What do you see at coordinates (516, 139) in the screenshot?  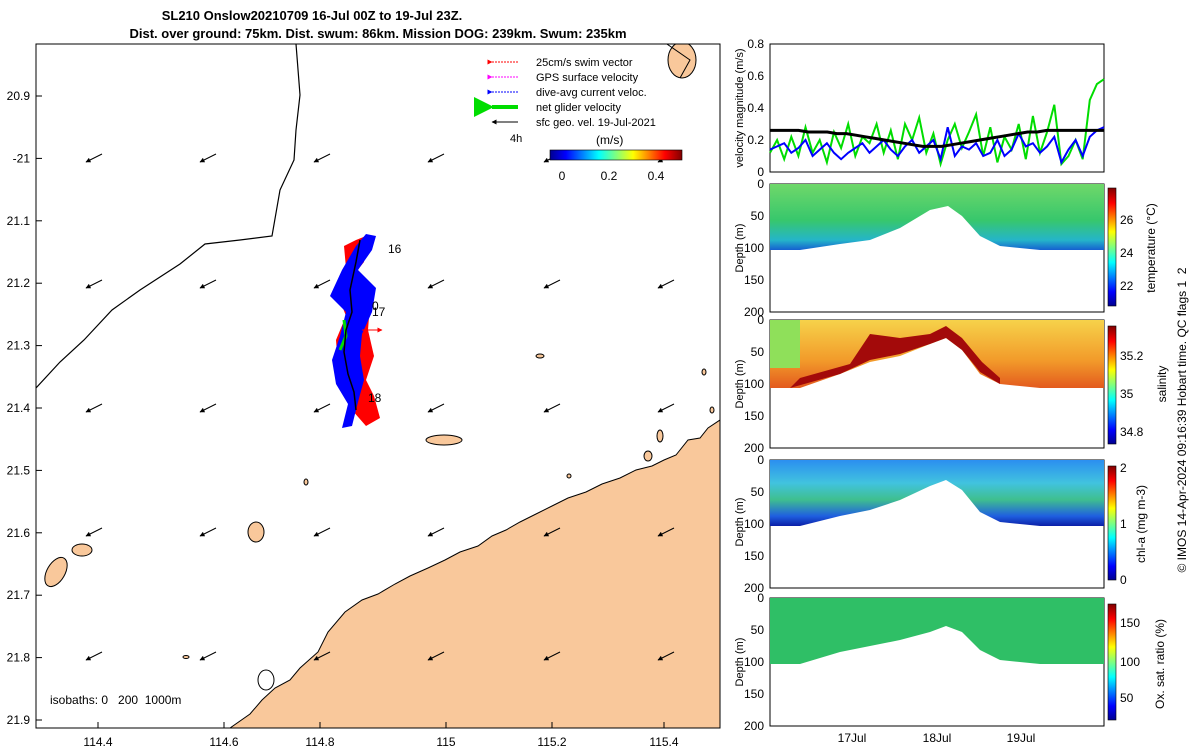 I see `legend-4h: 4h` at bounding box center [516, 139].